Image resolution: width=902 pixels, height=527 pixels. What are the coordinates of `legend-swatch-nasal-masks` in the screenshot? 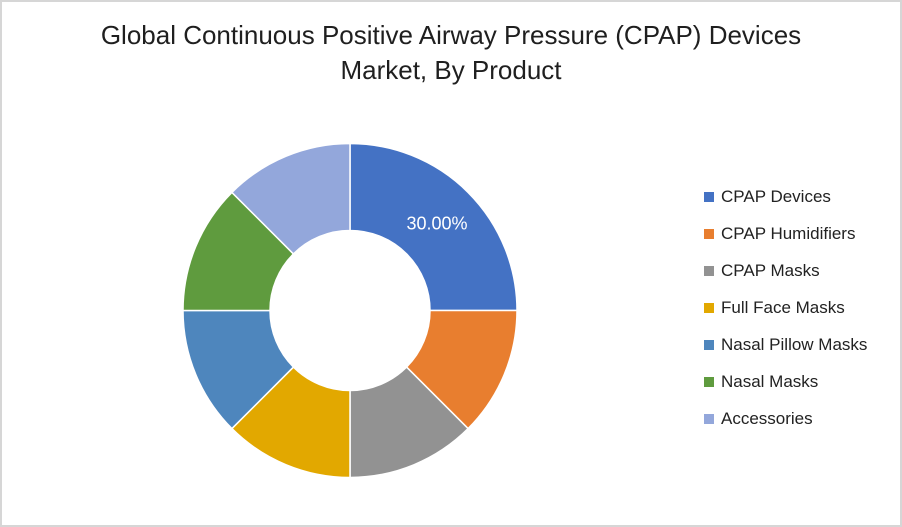 It's located at (709, 382).